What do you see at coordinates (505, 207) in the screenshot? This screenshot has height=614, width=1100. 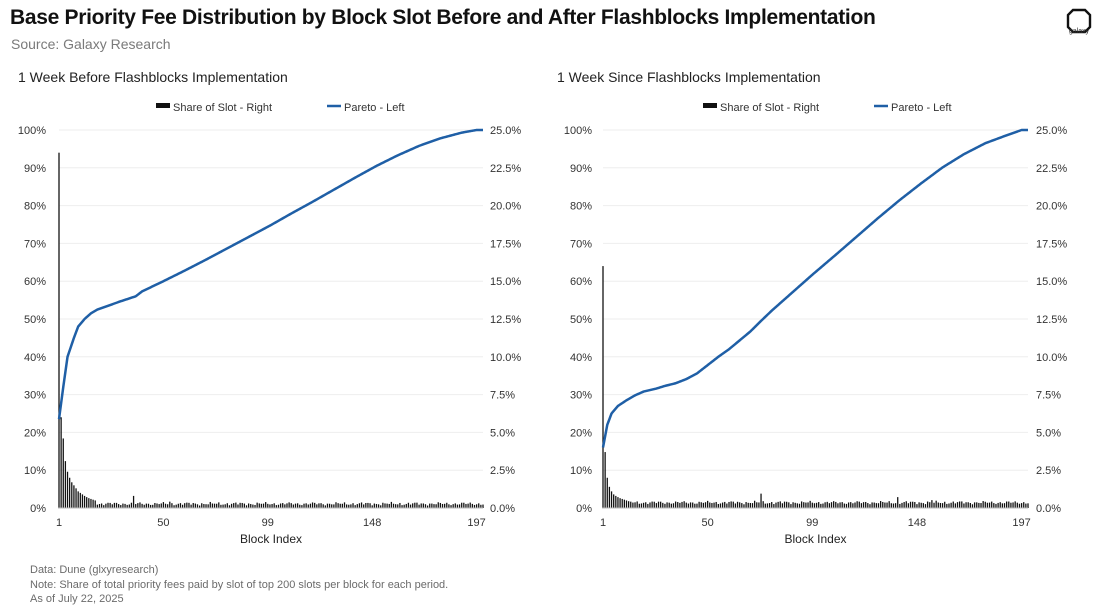 I see `y-right-tick-label: 20.0%` at bounding box center [505, 207].